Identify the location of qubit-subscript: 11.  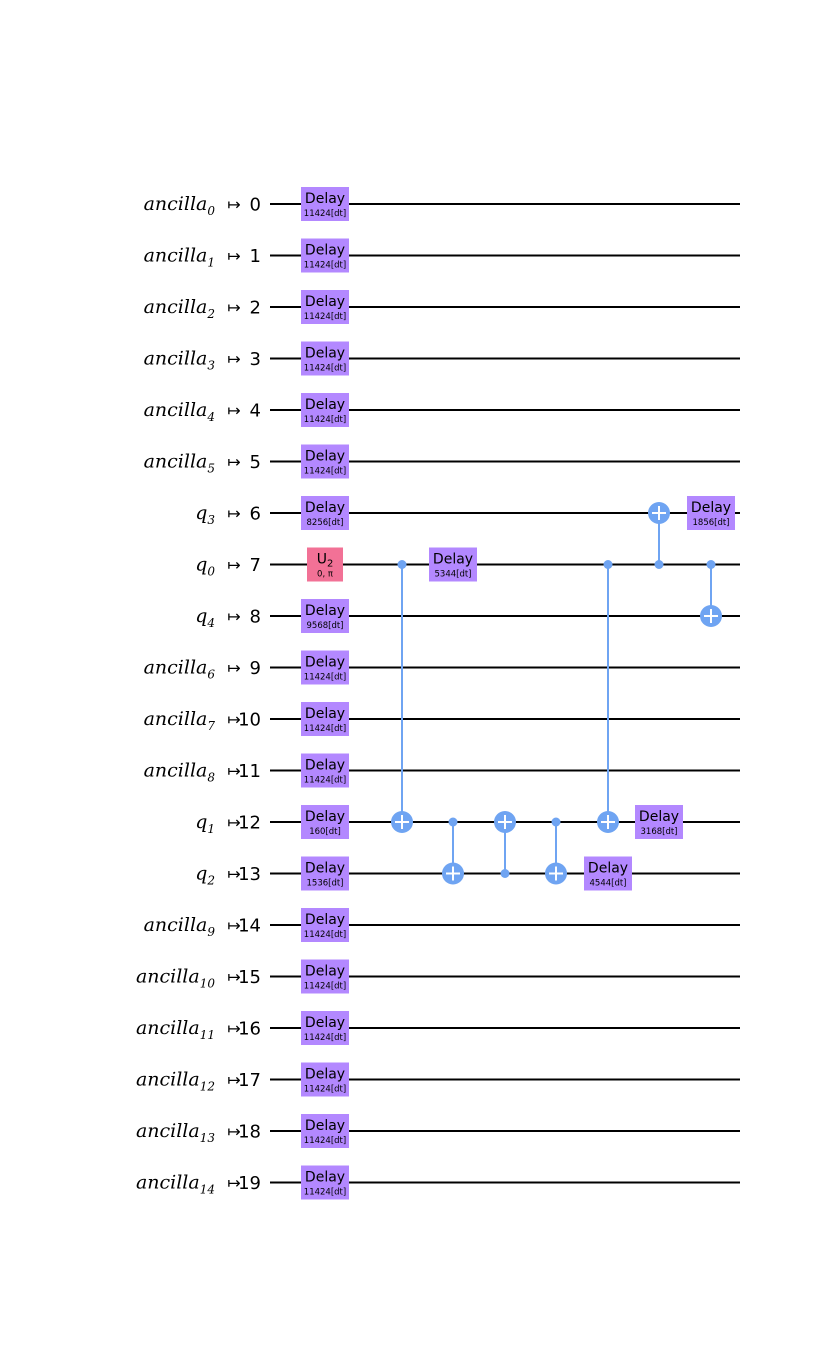
(207, 1035).